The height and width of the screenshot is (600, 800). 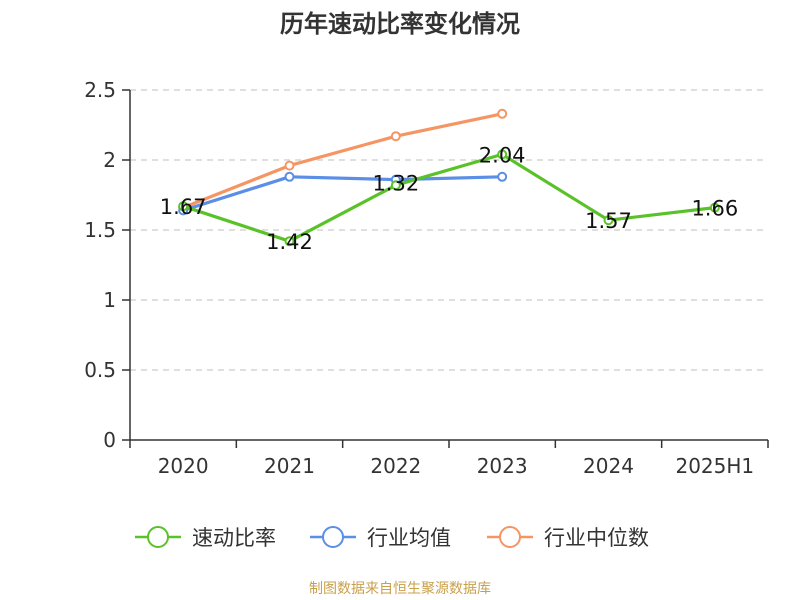 I want to click on y-tick-label: 2.5, so click(x=100, y=90).